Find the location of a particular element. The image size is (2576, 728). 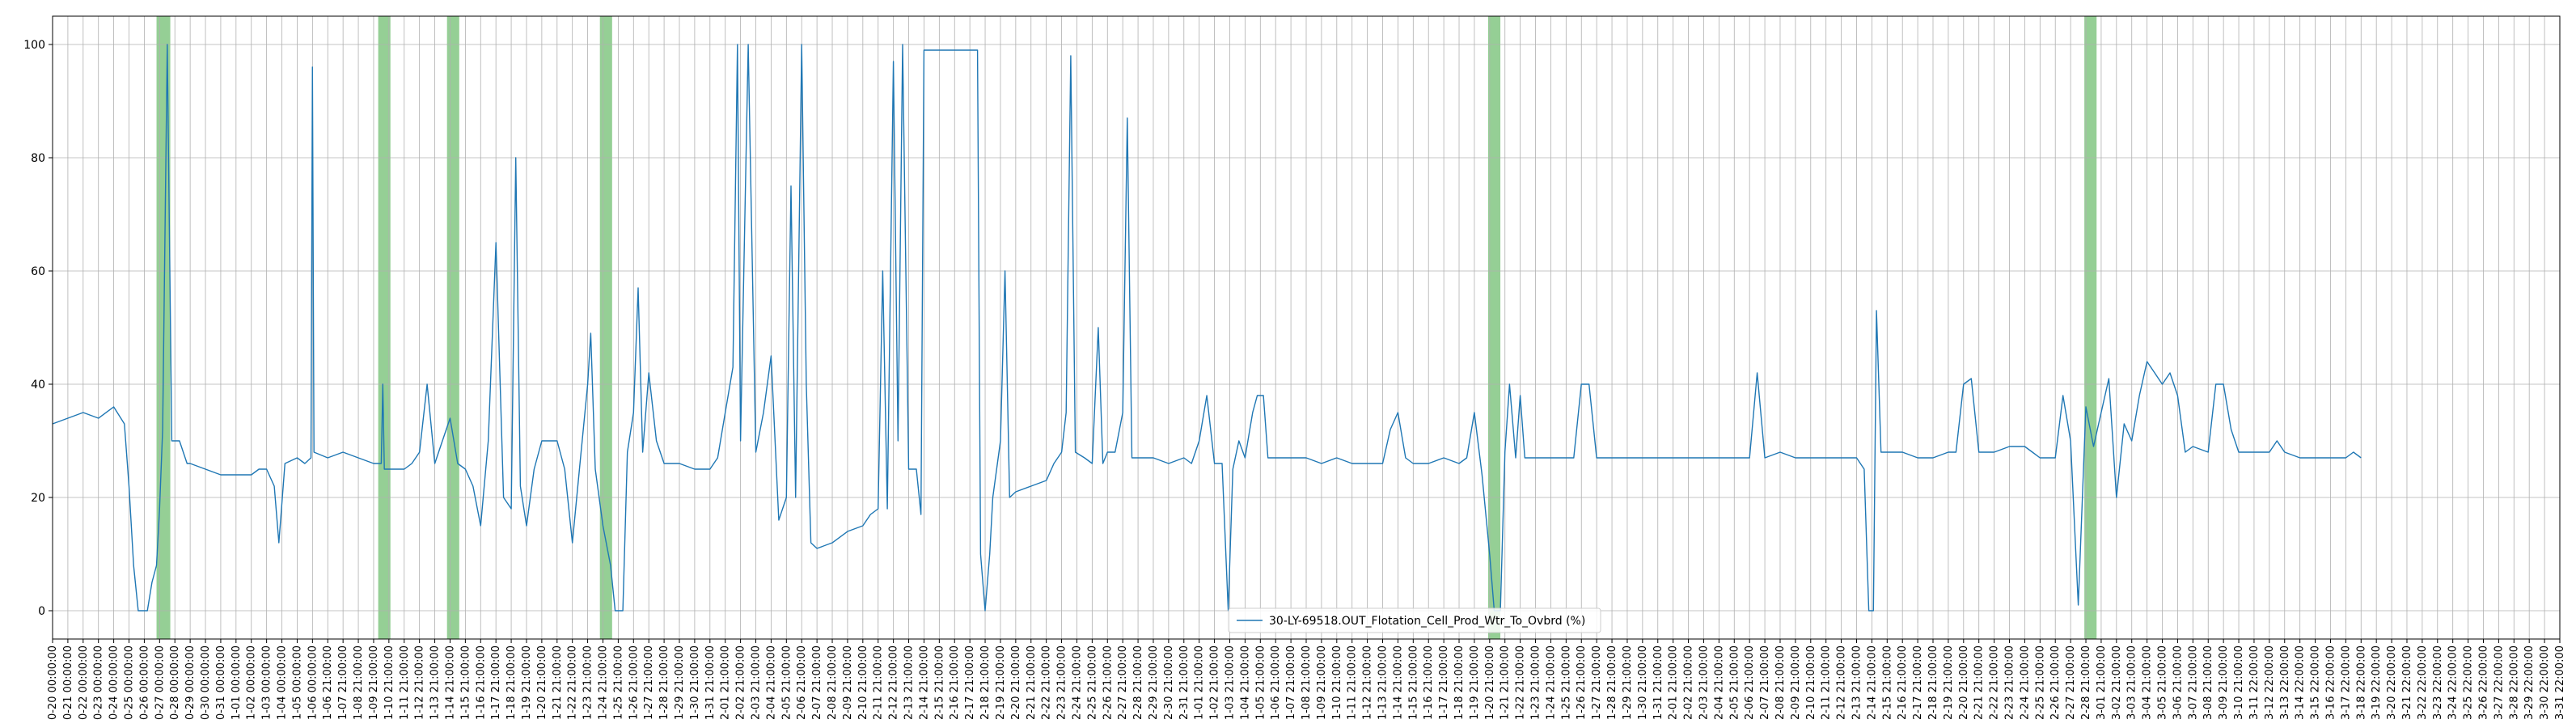

y-tick-label-2: 40 is located at coordinates (38, 385).